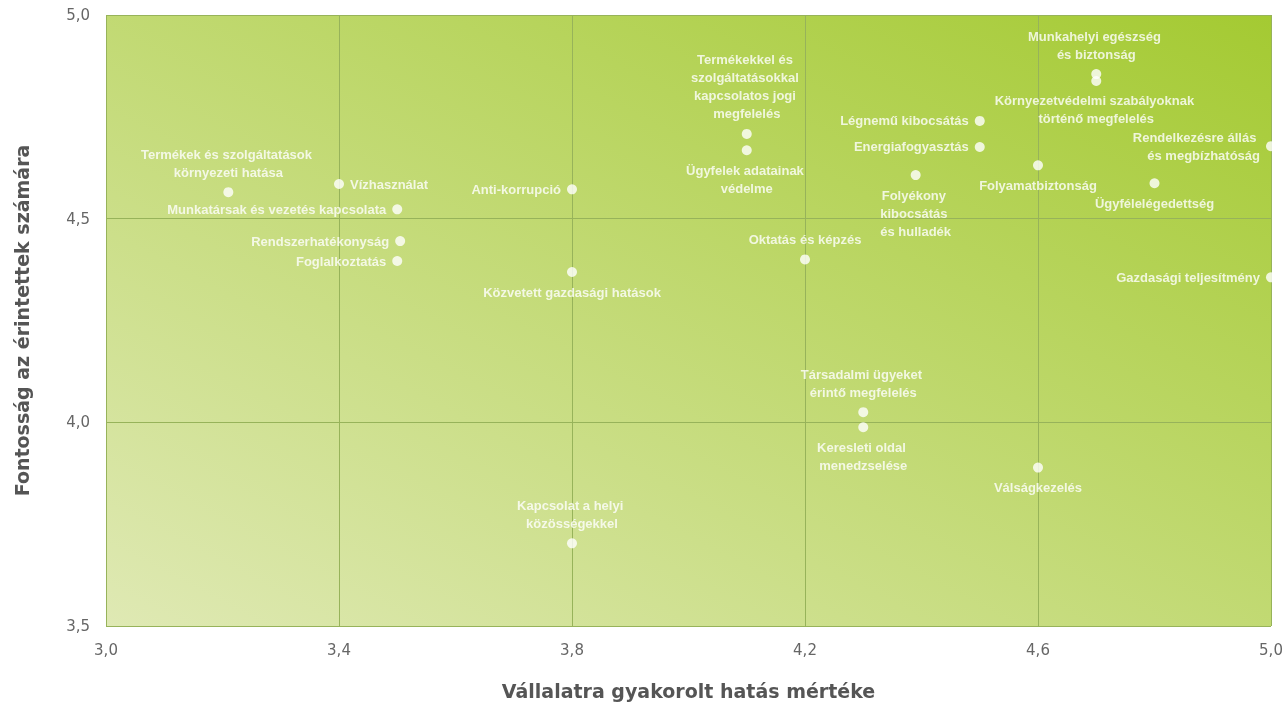 The height and width of the screenshot is (718, 1287). I want to click on series-label: Folyamatbiztonság, so click(1038, 185).